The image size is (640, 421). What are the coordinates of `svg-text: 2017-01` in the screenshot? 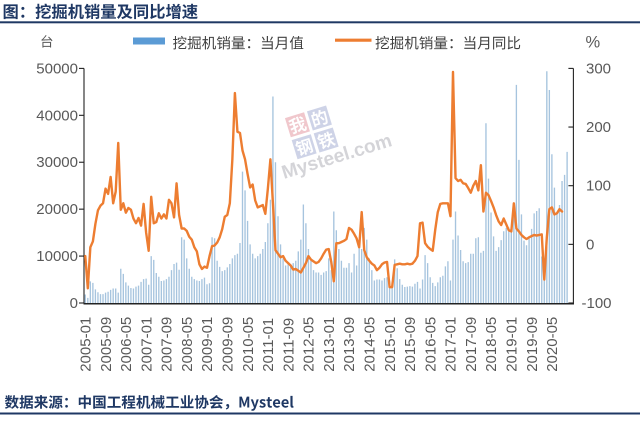 It's located at (451, 344).